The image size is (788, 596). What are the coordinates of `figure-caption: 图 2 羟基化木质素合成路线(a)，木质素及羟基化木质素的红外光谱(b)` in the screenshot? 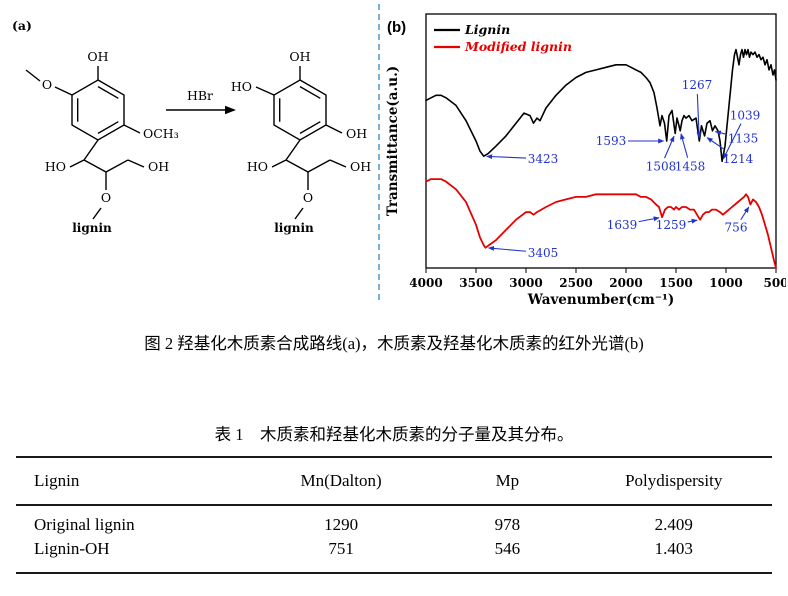 It's located at (394, 343).